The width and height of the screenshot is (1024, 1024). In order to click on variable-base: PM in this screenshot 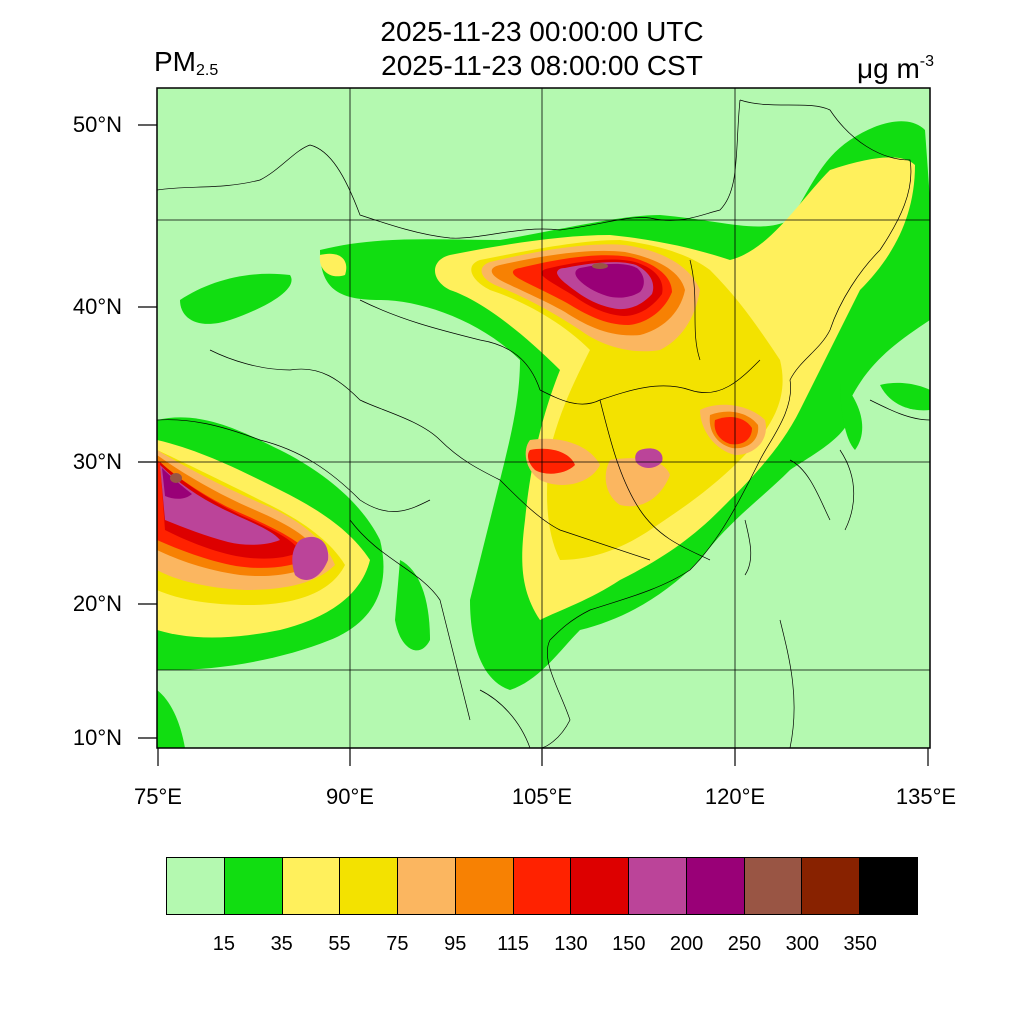, I will do `click(175, 61)`.